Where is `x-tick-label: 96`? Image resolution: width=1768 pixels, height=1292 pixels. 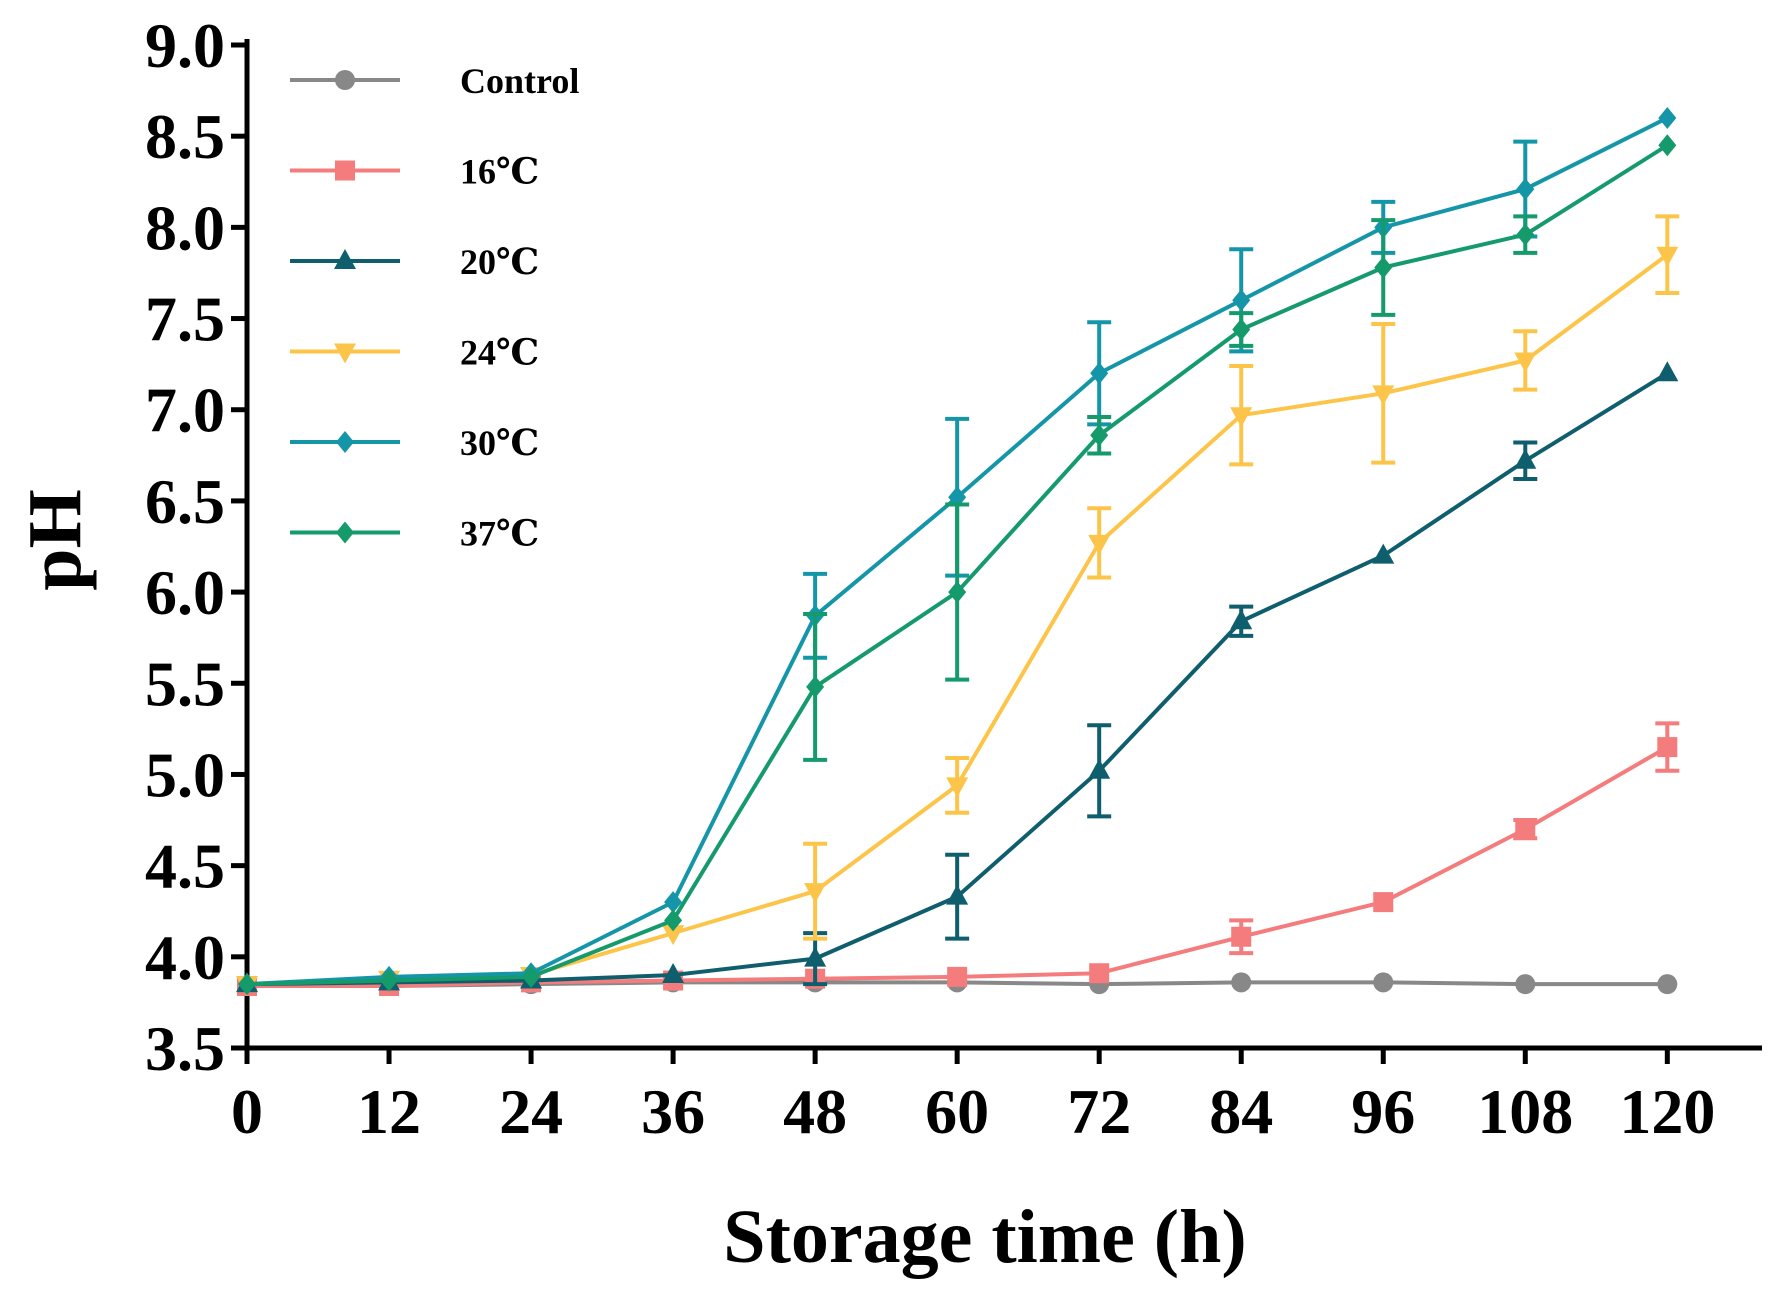 x-tick-label: 96 is located at coordinates (1383, 1111).